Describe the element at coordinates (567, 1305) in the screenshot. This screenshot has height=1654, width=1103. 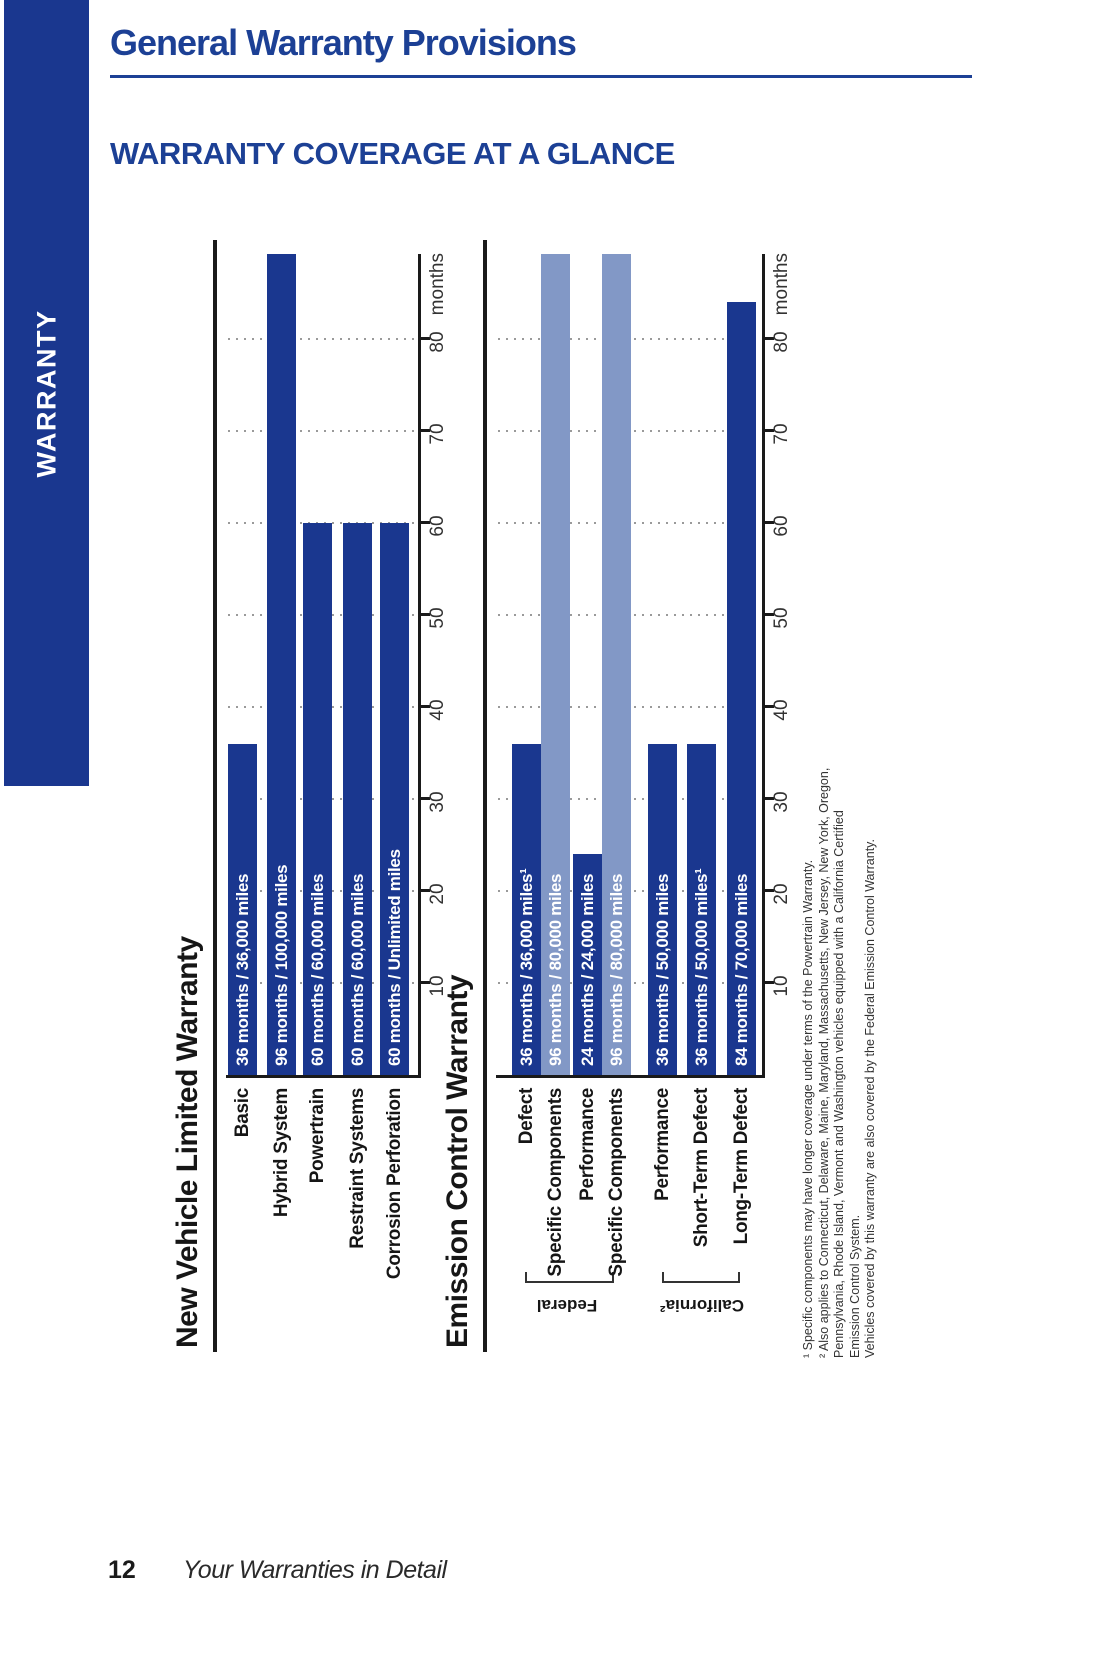
I see `federal-group-label: Federal` at that location.